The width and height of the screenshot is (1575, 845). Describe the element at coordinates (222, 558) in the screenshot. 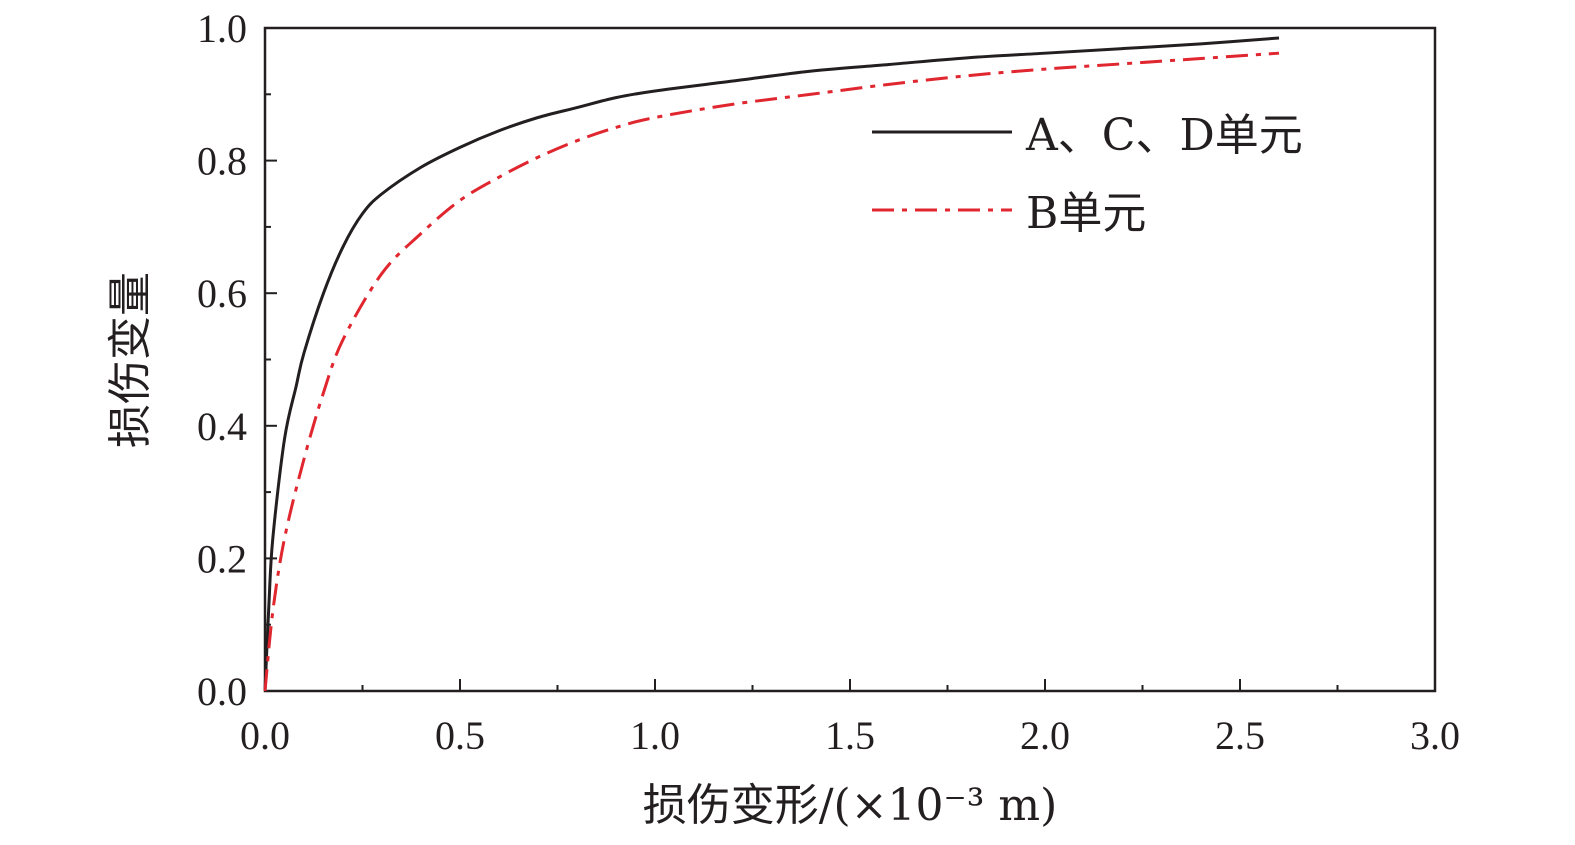

I see `y-tick-label: 0.2` at that location.